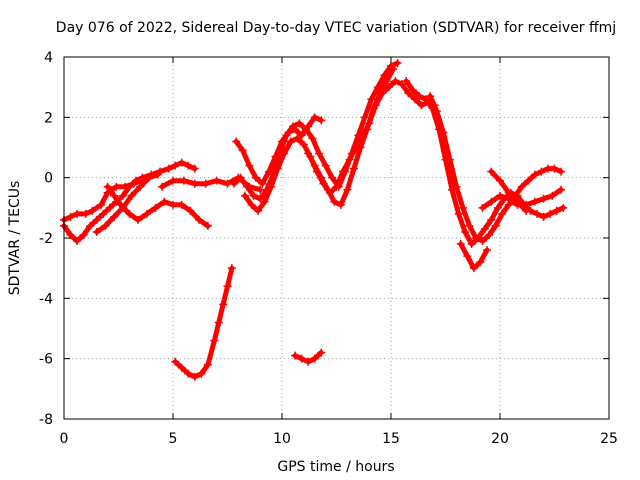 The image size is (640, 480). What do you see at coordinates (46, 420) in the screenshot?
I see `y-tick-label: -8` at bounding box center [46, 420].